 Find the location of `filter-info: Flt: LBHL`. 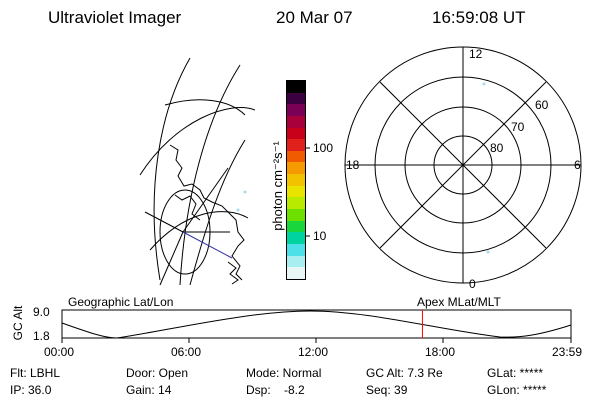

filter-info: Flt: LBHL is located at coordinates (35, 373).